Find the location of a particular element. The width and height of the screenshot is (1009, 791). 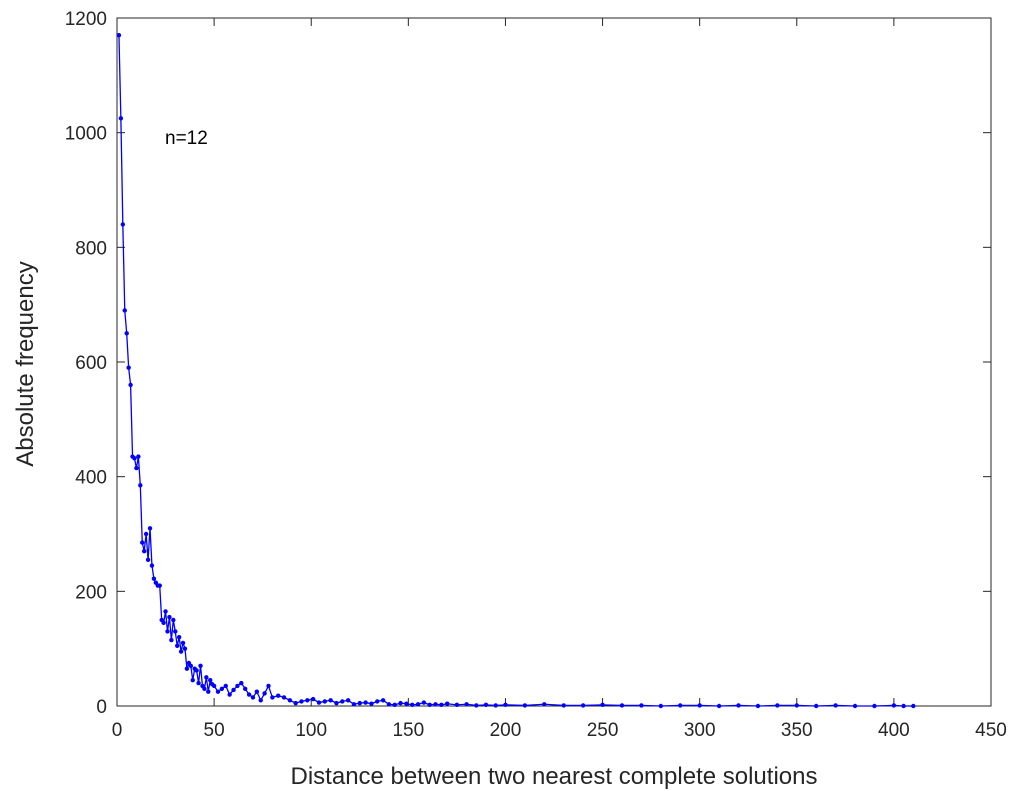

y-tick-label: 400 is located at coordinates (91, 478).